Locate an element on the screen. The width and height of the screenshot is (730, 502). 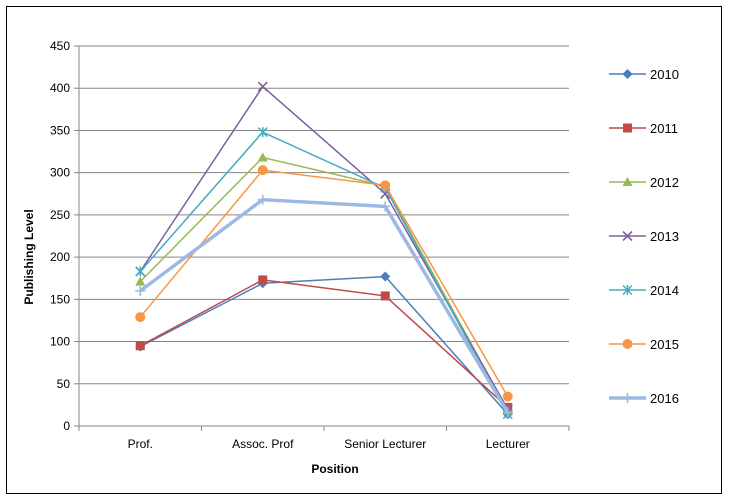
legend-label: 2014 is located at coordinates (664, 290).